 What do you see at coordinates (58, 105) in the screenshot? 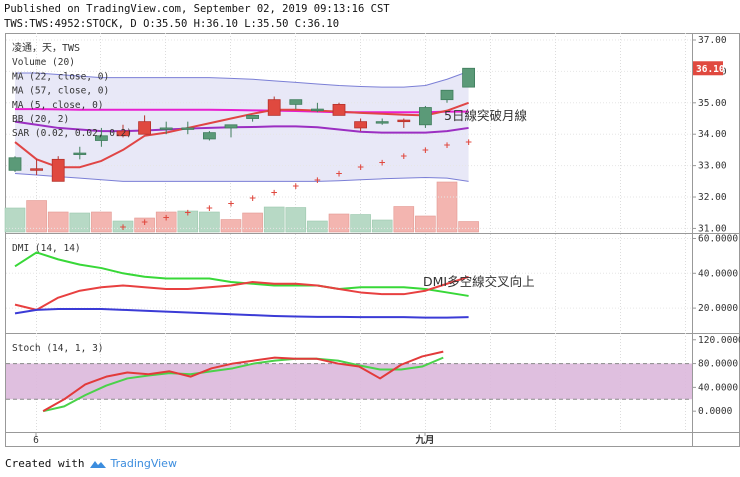
I see `main-legend-item: MA (5, close, 0)` at bounding box center [58, 105].